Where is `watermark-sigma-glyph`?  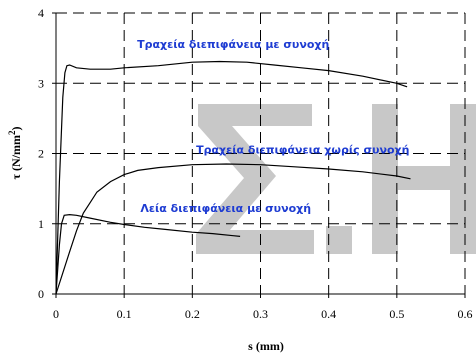
watermark-sigma-glyph is located at coordinates (255, 179).